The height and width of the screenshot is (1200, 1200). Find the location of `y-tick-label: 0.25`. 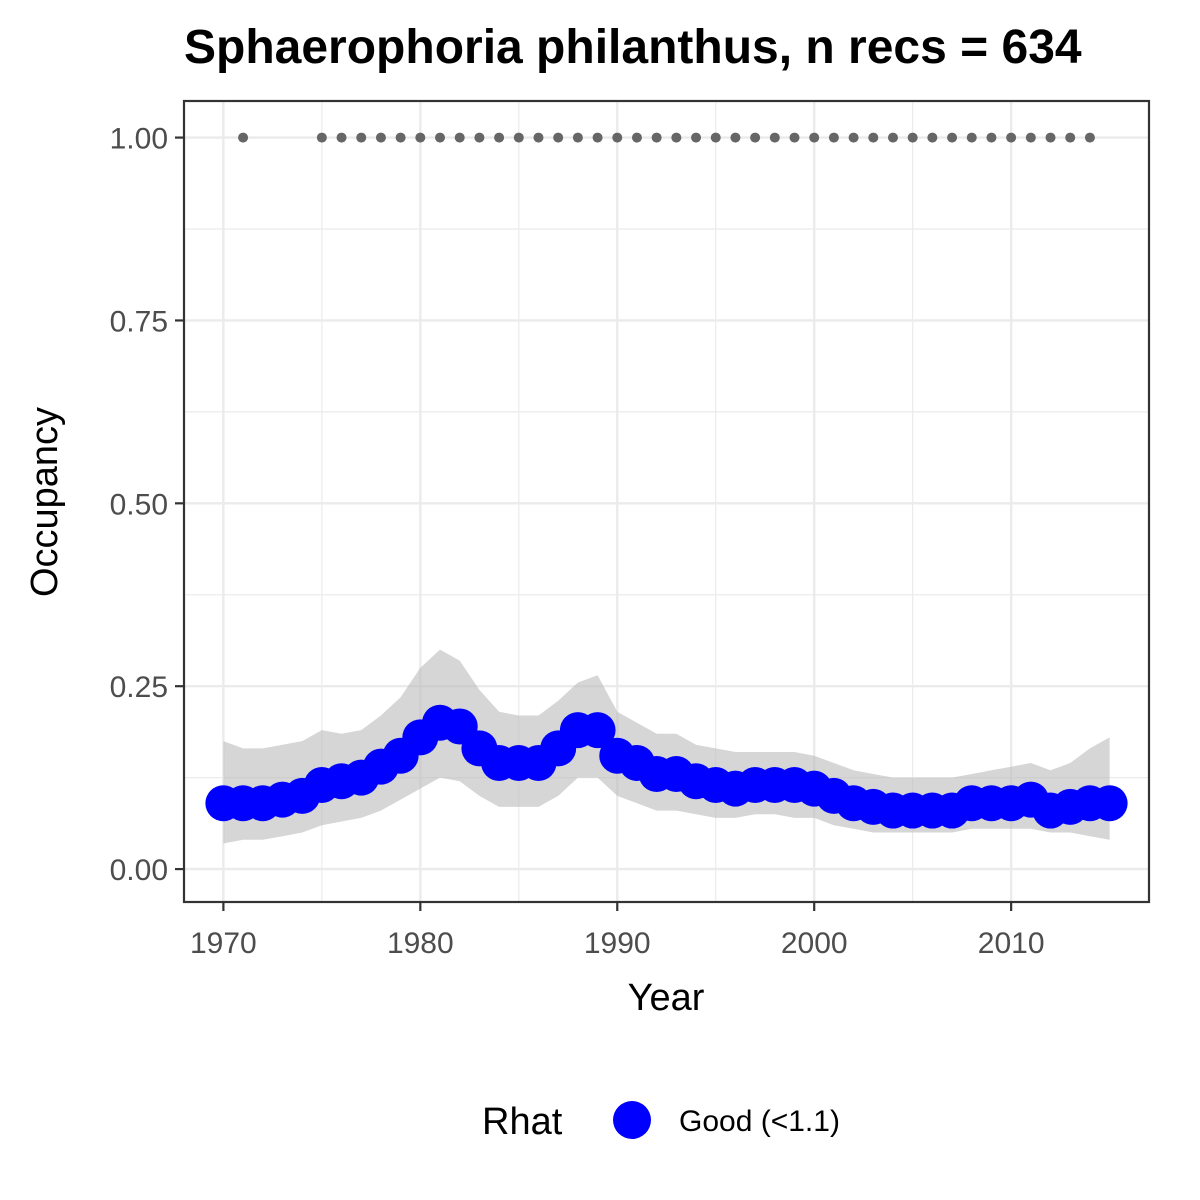

y-tick-label: 0.25 is located at coordinates (139, 687).